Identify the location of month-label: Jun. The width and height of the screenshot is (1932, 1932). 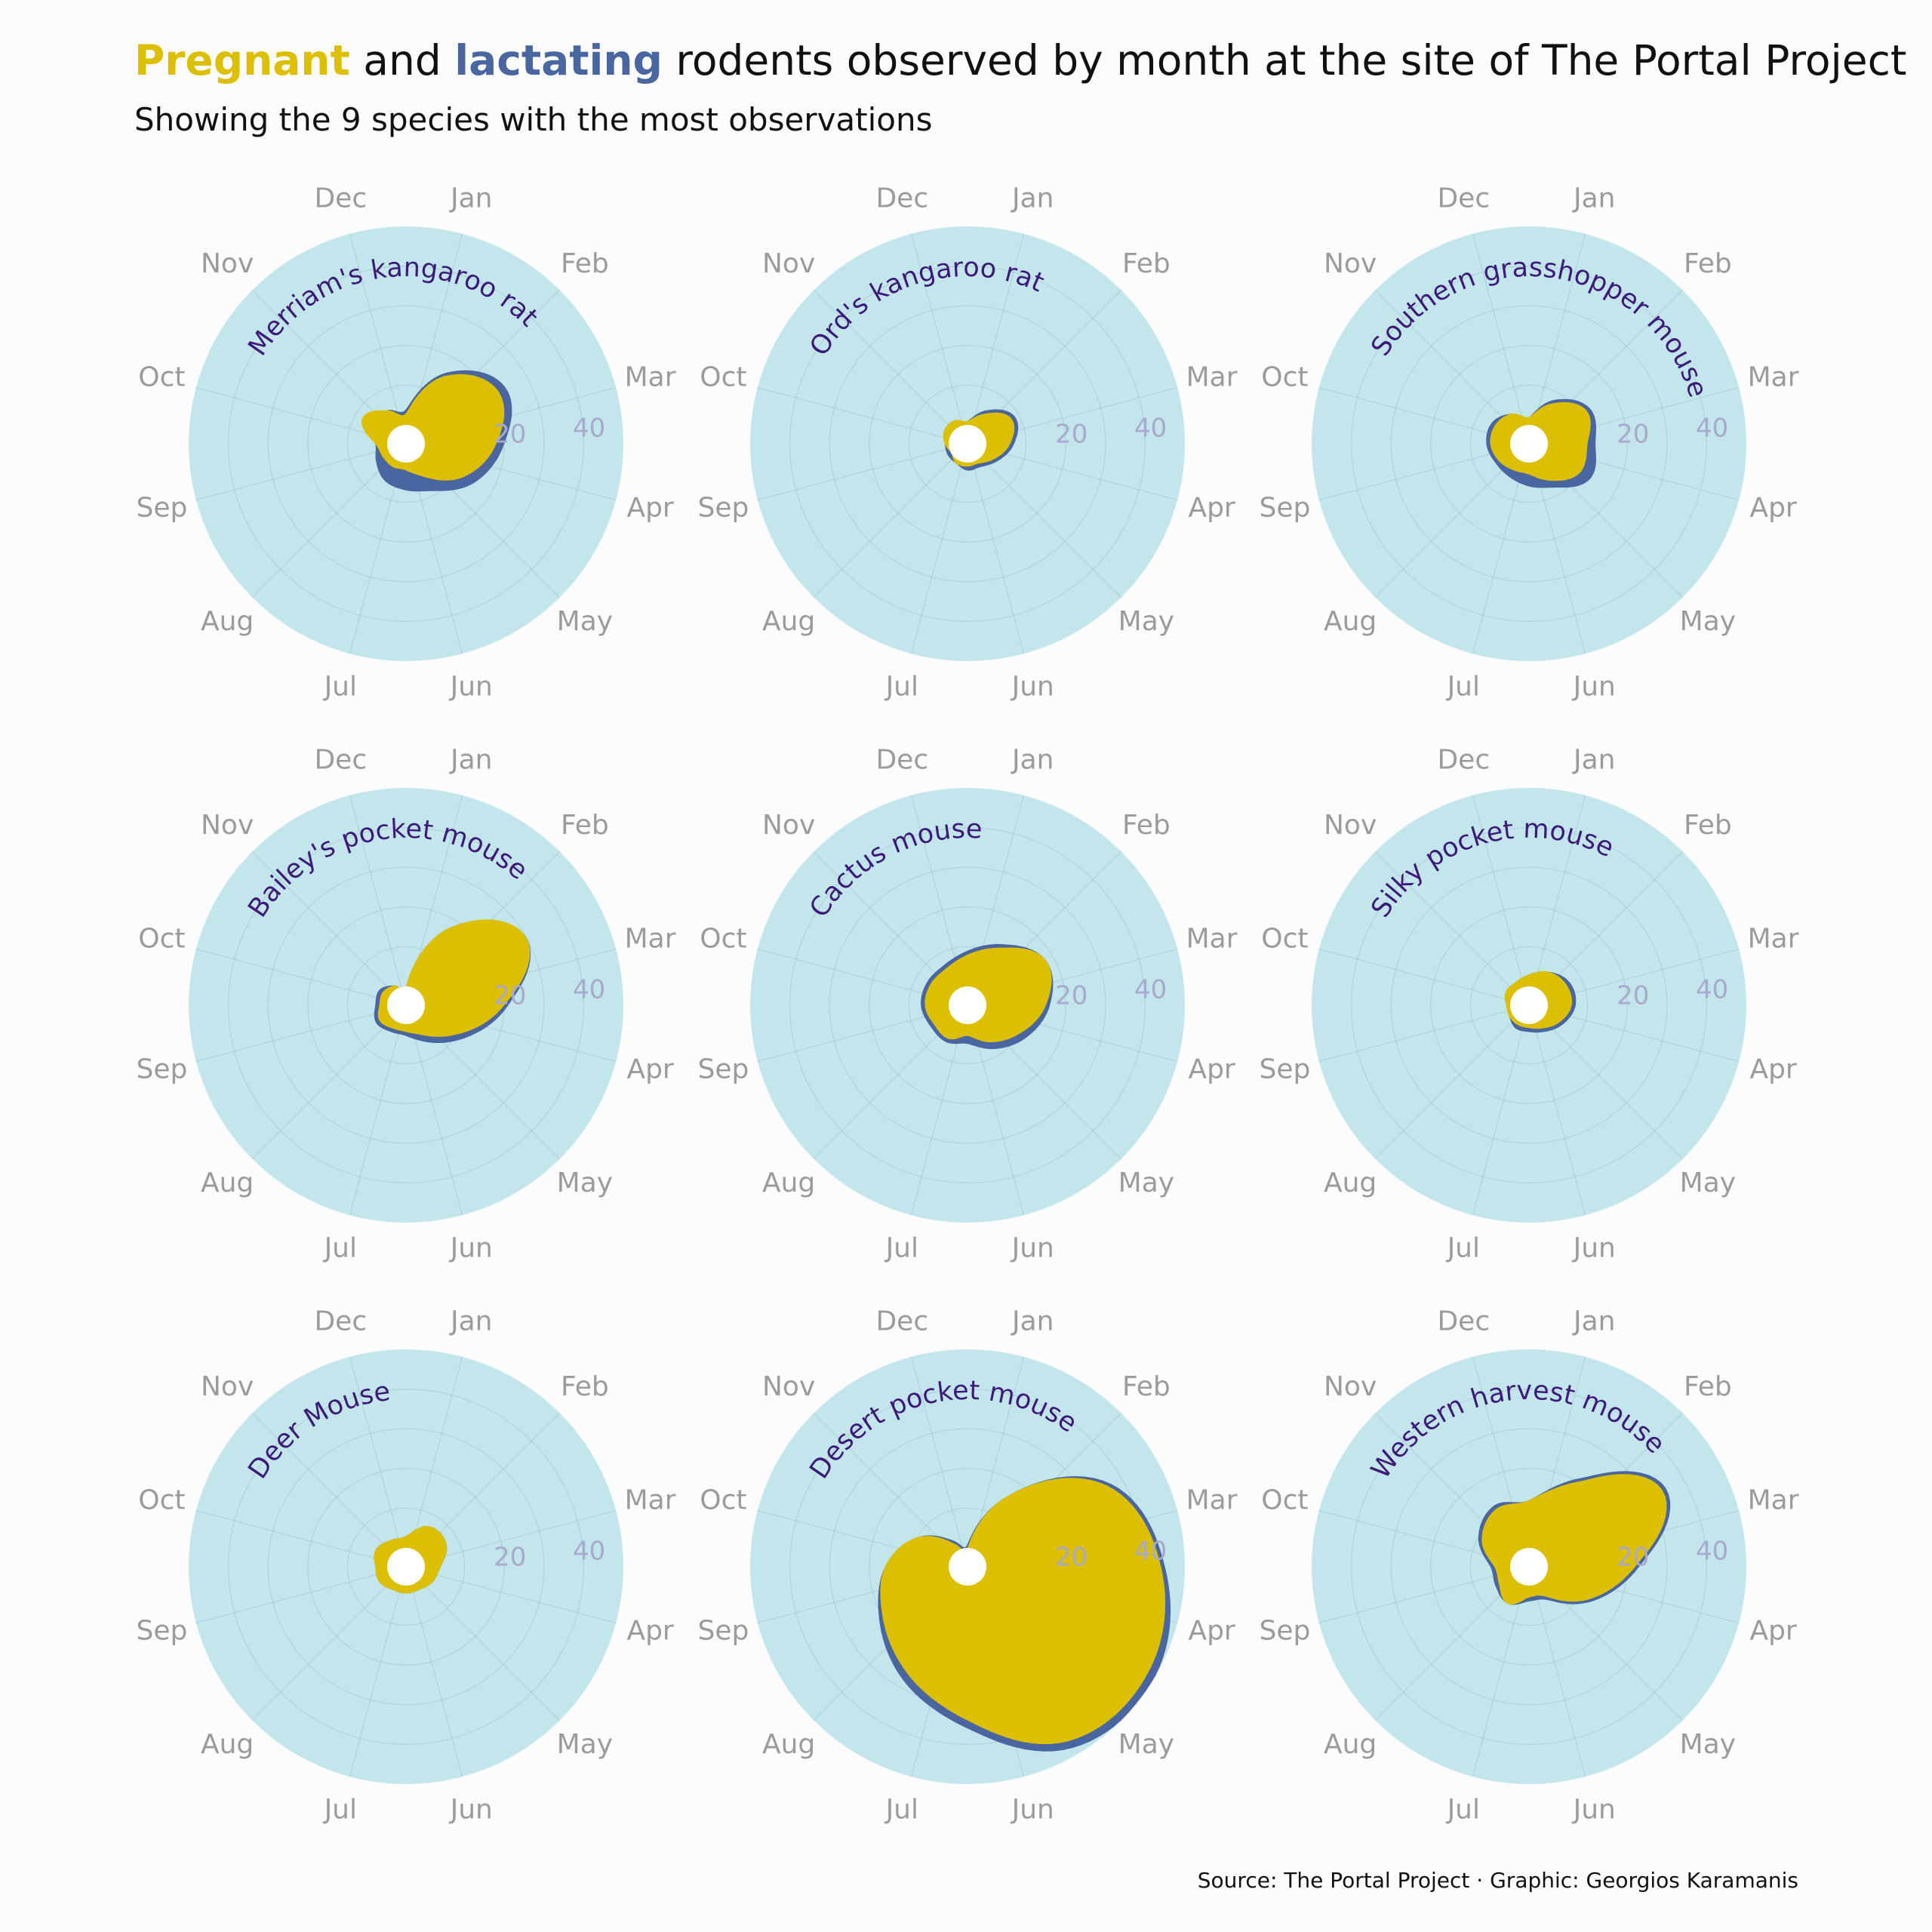
(1032, 1248).